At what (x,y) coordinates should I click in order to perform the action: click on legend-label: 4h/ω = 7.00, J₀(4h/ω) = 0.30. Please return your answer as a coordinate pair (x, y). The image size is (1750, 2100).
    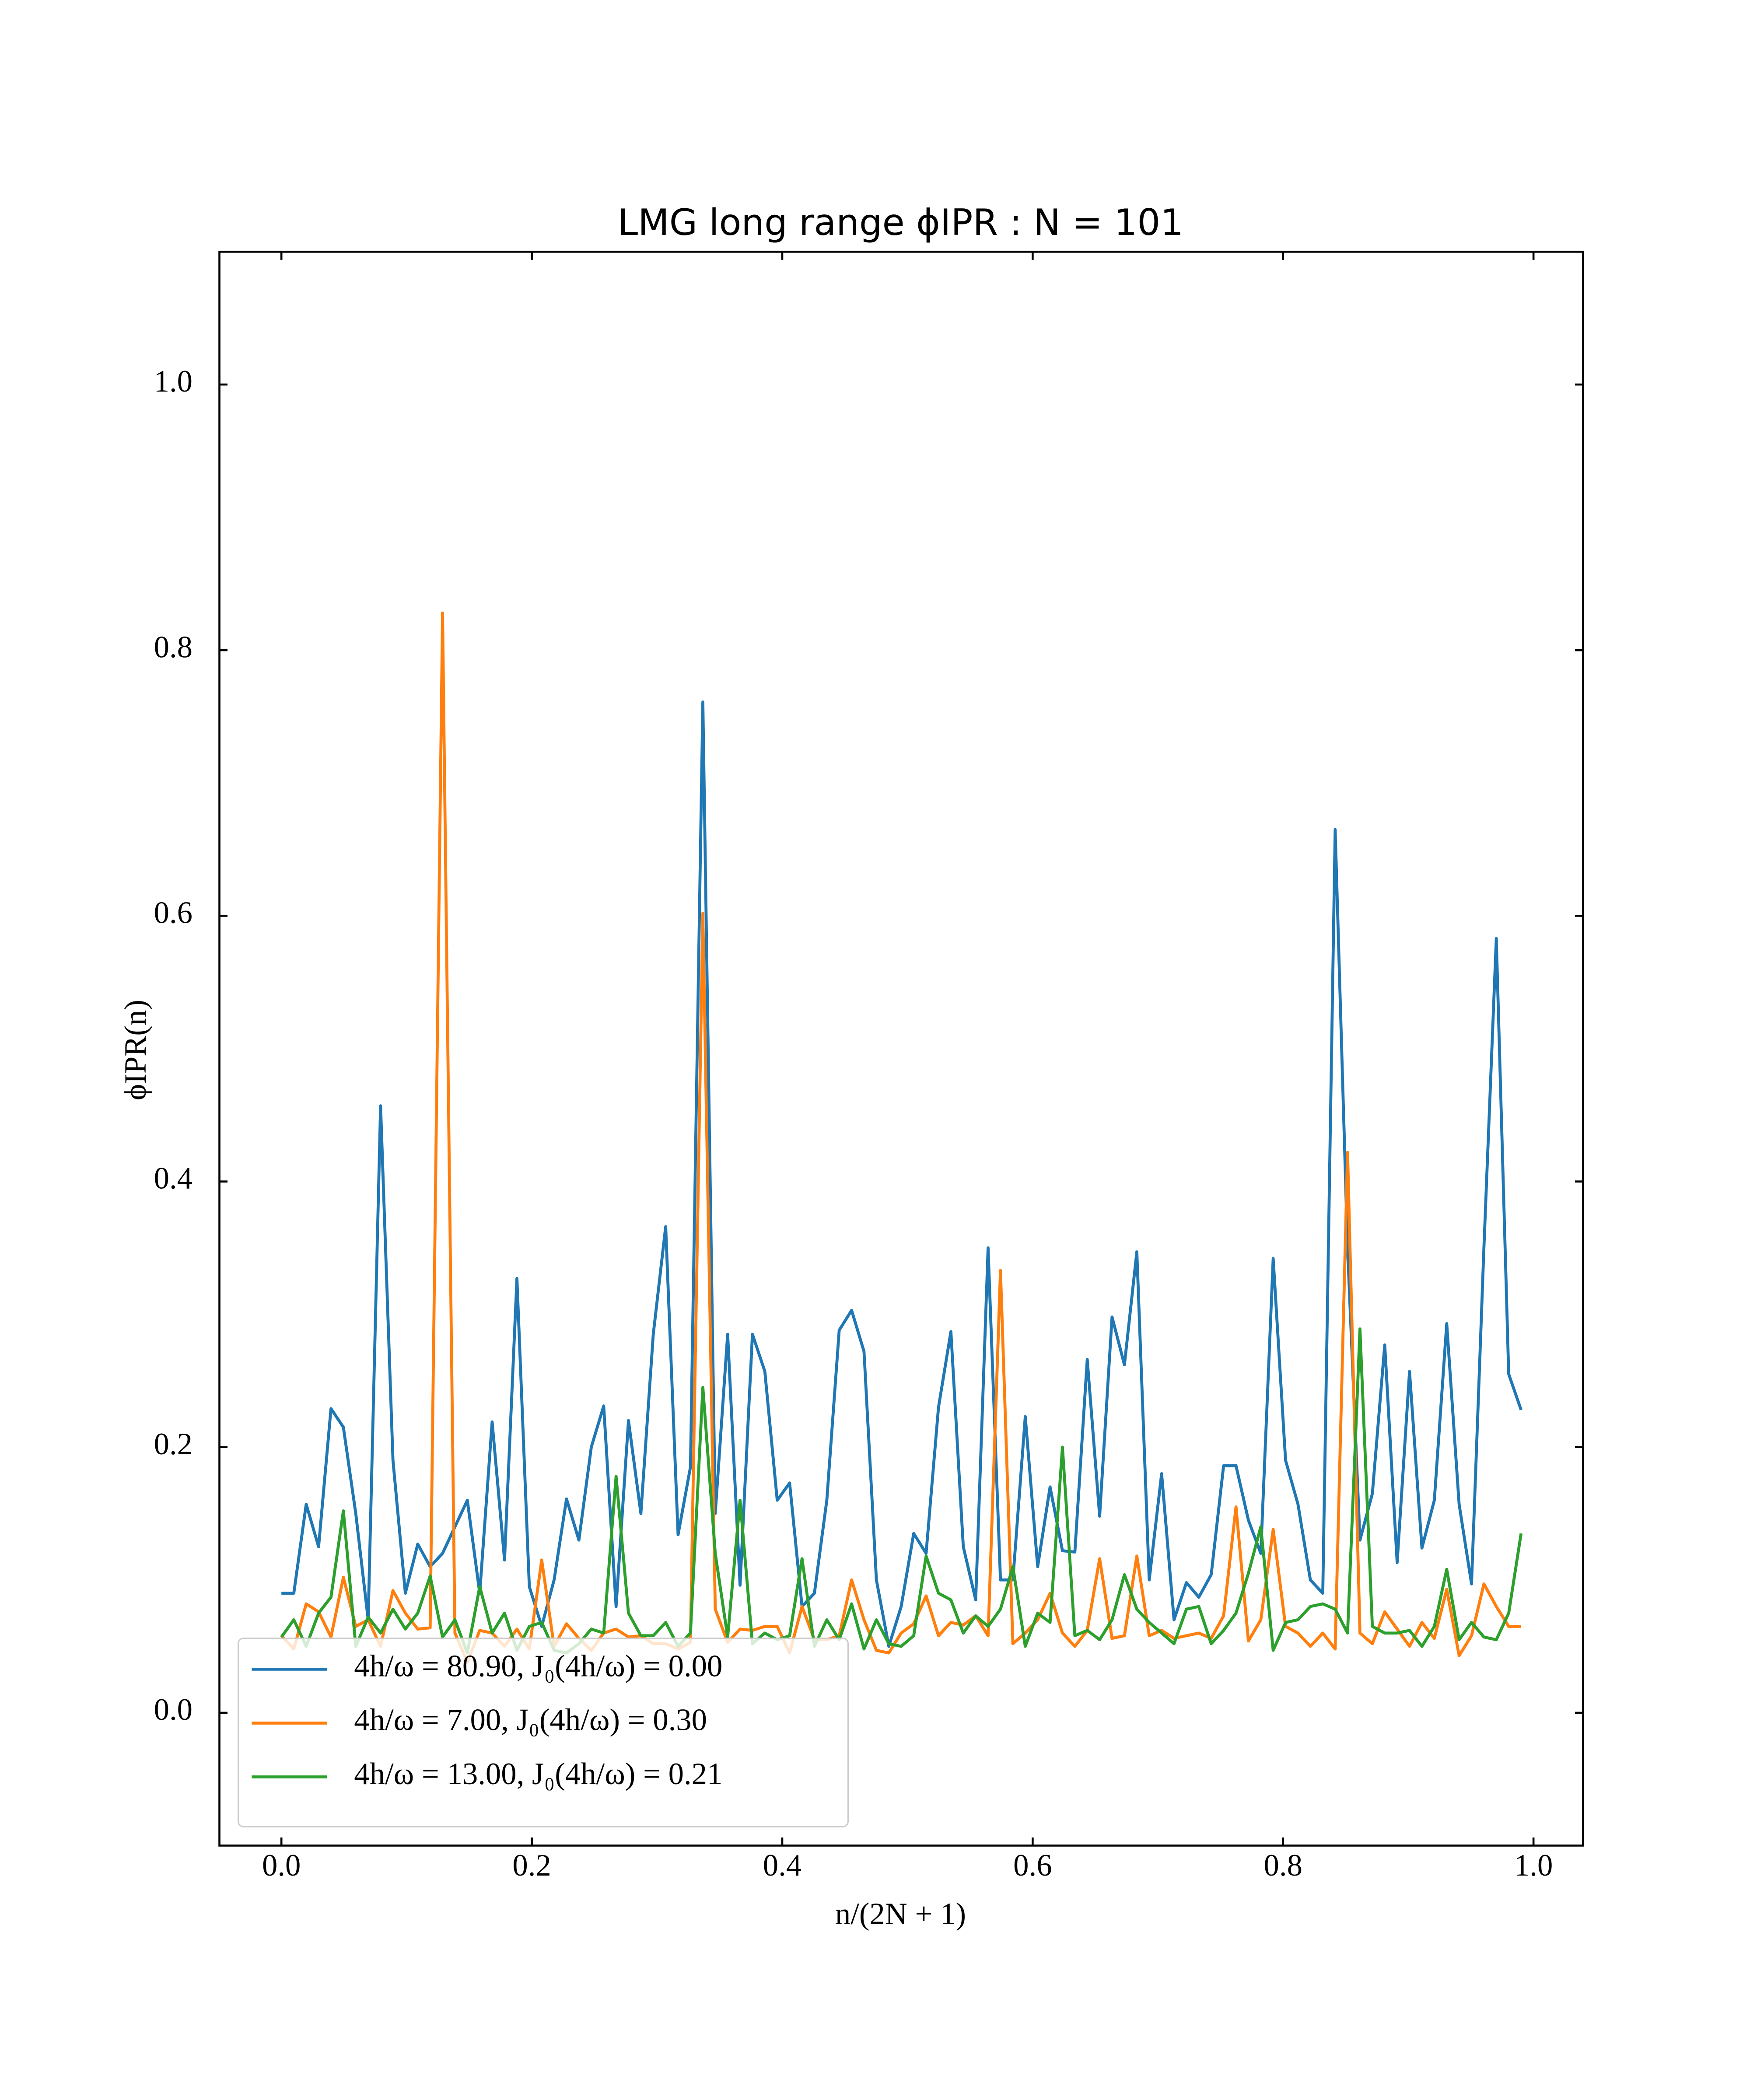
    Looking at the image, I should click on (530, 1720).